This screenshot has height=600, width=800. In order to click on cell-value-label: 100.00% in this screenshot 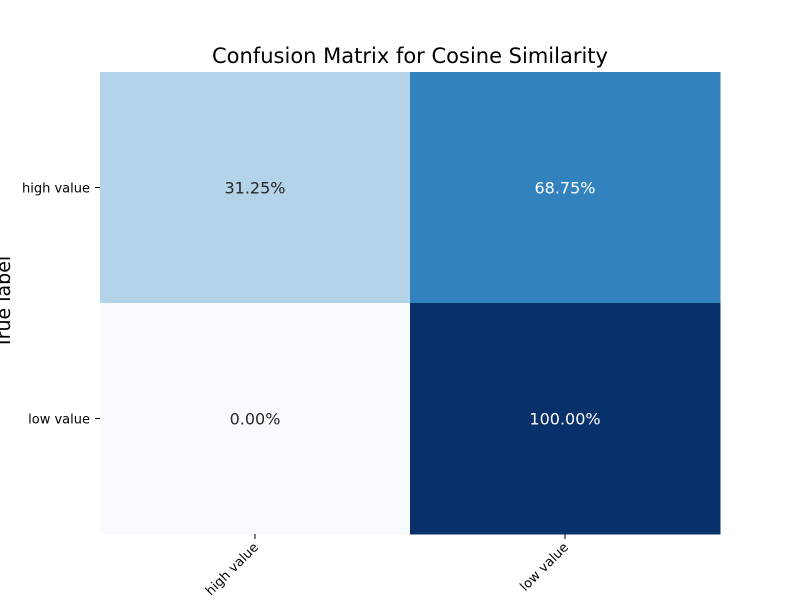, I will do `click(564, 419)`.